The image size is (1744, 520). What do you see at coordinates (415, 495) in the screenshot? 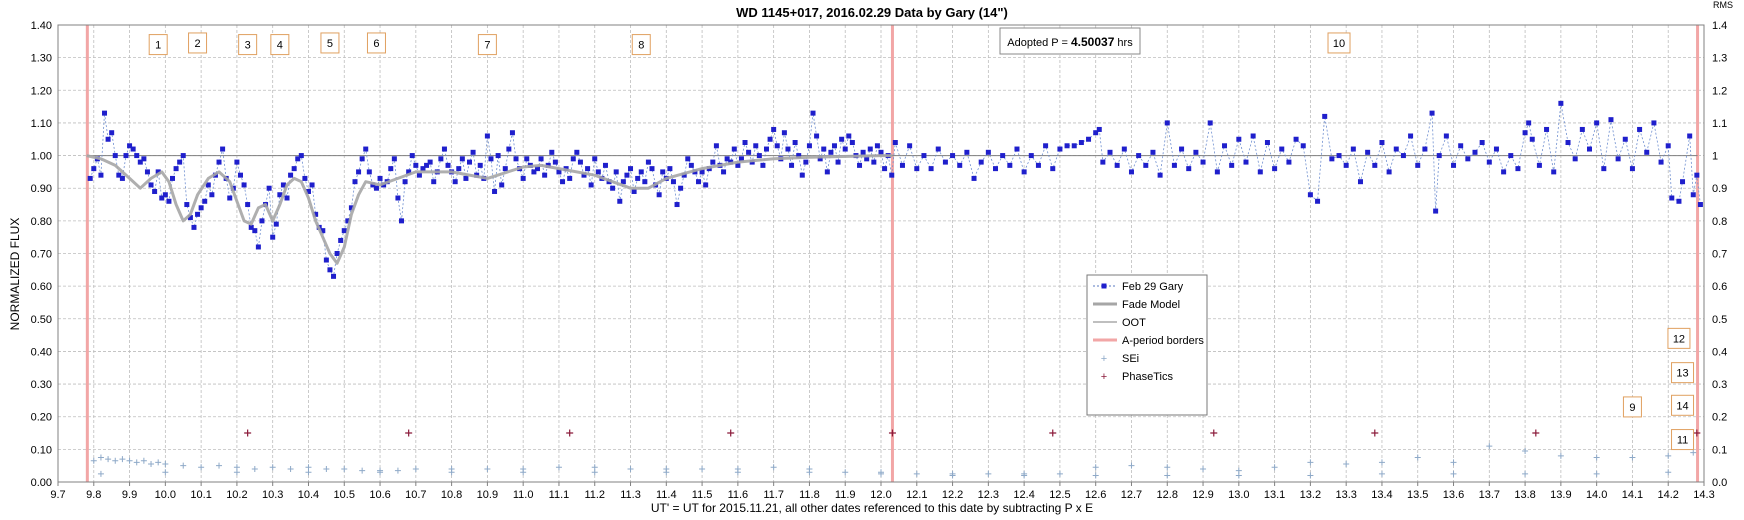
I see `x-tick-label: 10.7` at bounding box center [415, 495].